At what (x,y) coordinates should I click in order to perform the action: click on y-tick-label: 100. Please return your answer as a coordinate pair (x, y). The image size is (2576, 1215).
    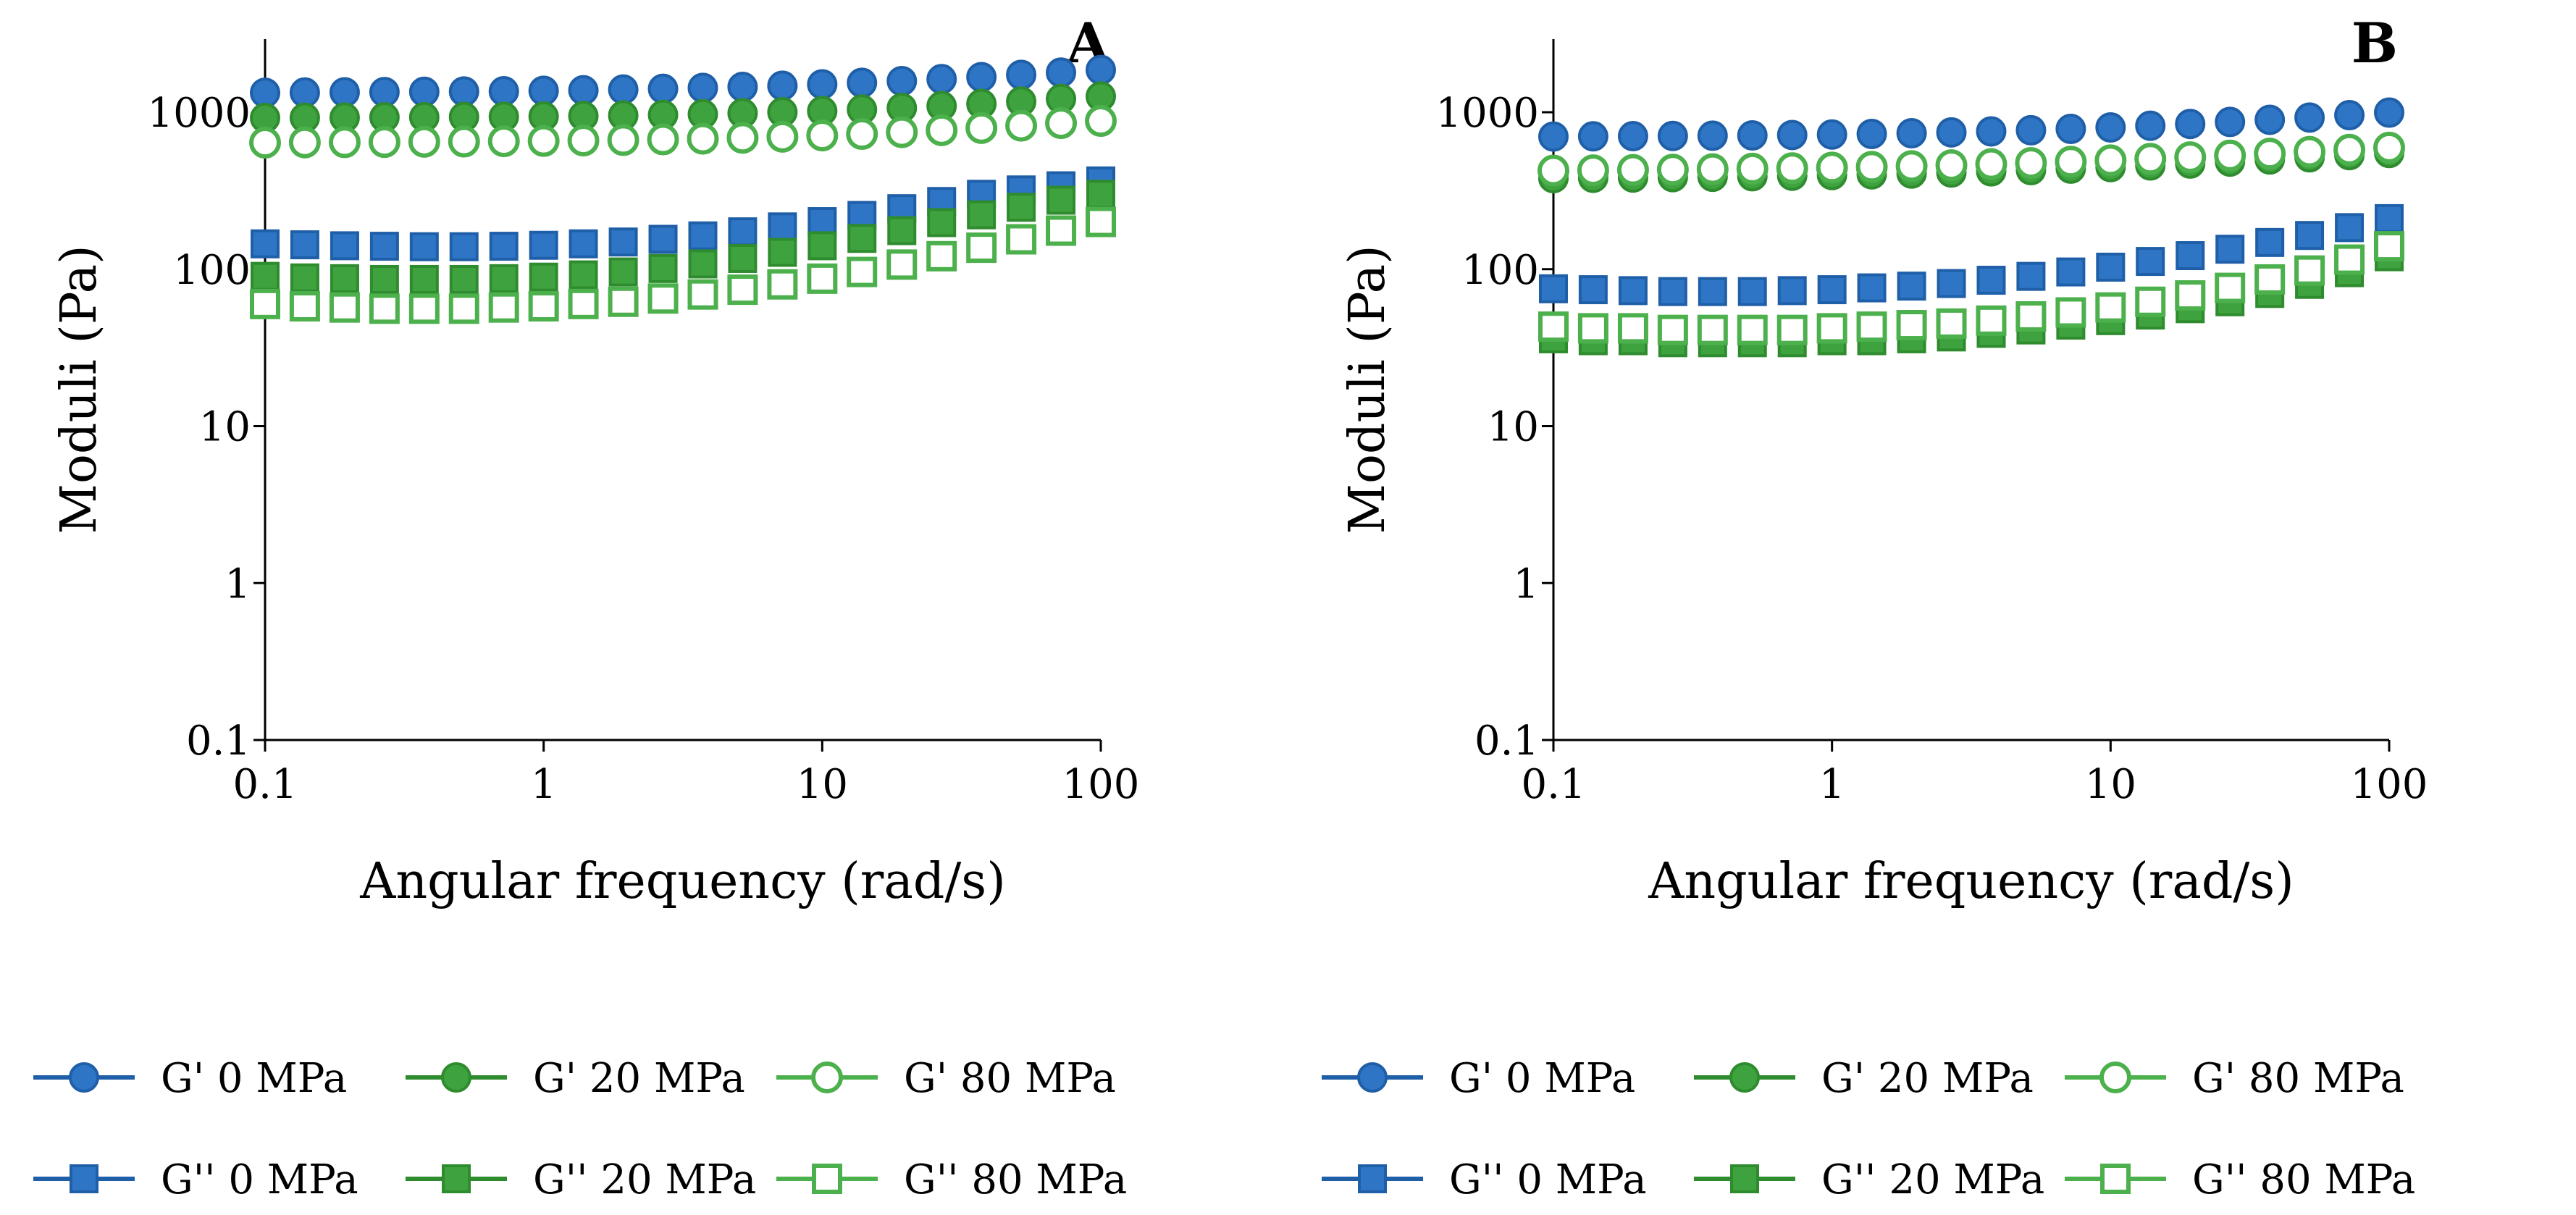
    Looking at the image, I should click on (212, 270).